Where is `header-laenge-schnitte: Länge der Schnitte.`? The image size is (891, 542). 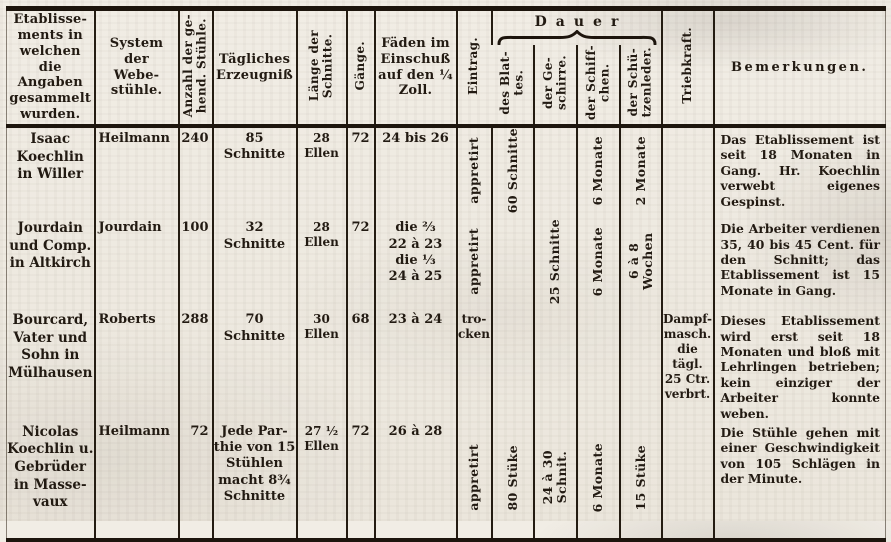
header-laenge-schnitte: Länge der Schnitte. is located at coordinates (321, 68).